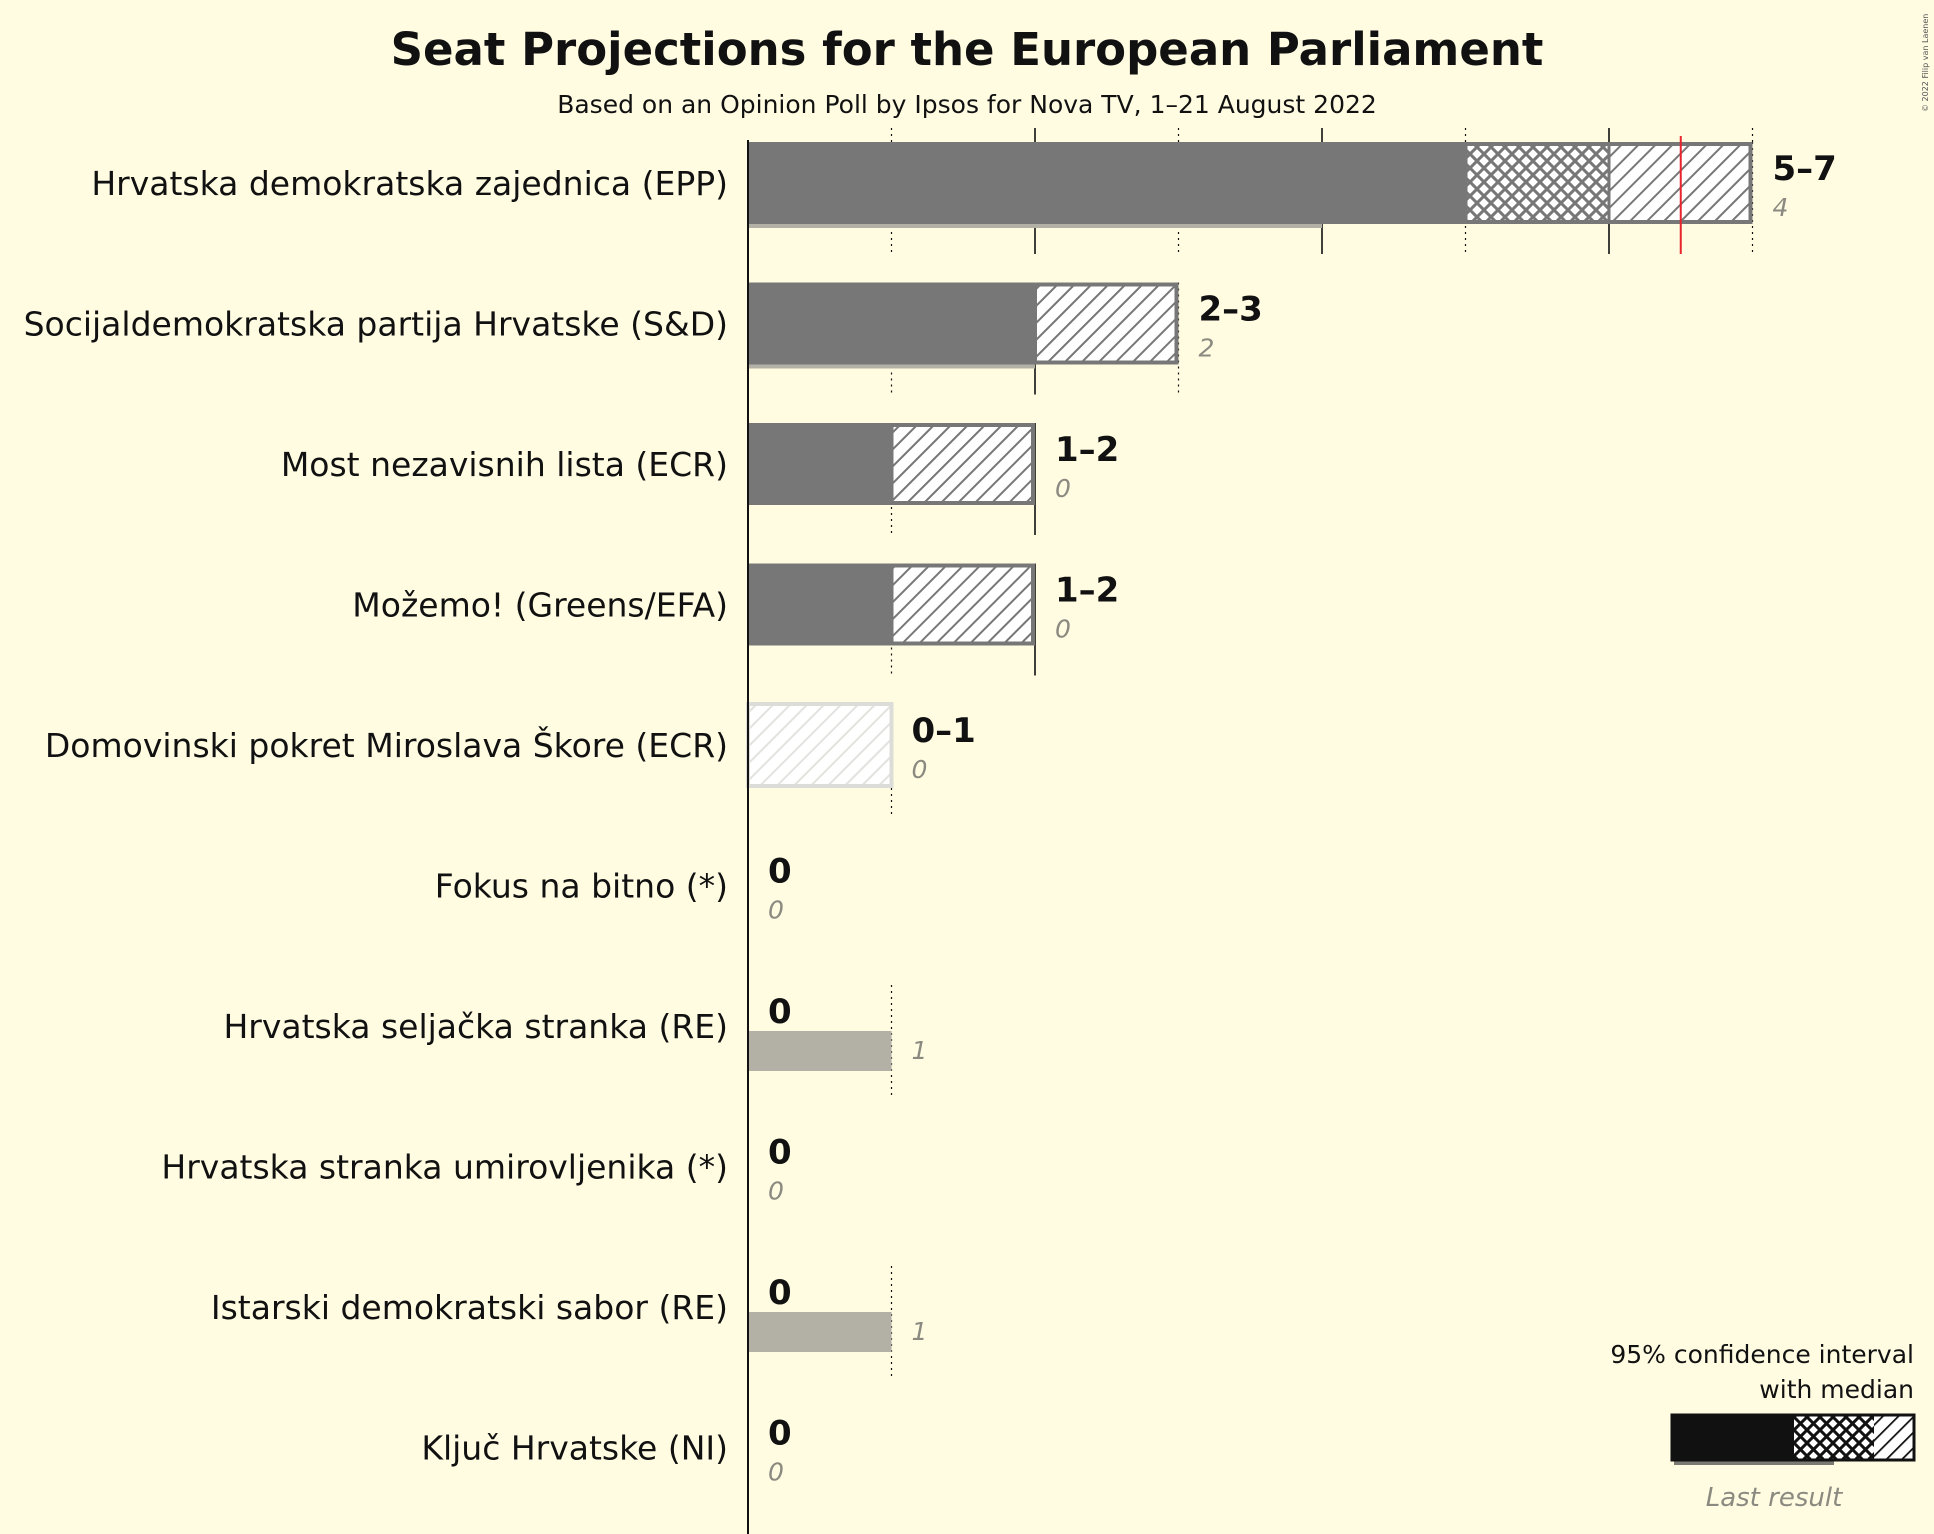  I want to click on legend-hatch-swatch, so click(1894, 1437).